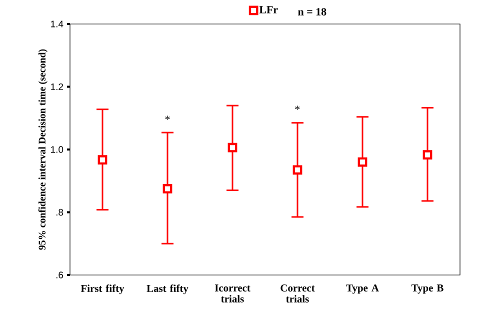 The image size is (477, 328). Describe the element at coordinates (60, 212) in the screenshot. I see `y-tick-label: .8` at that location.